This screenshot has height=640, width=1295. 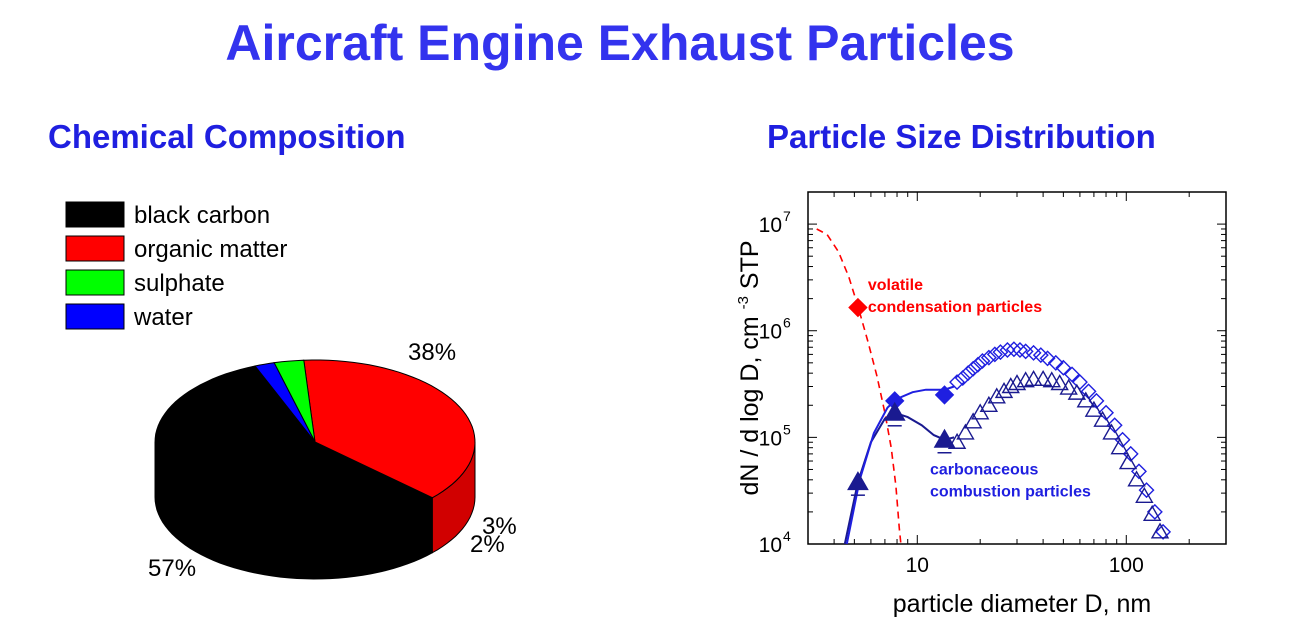 What do you see at coordinates (895, 285) in the screenshot?
I see `annotation-volatile: volatile` at bounding box center [895, 285].